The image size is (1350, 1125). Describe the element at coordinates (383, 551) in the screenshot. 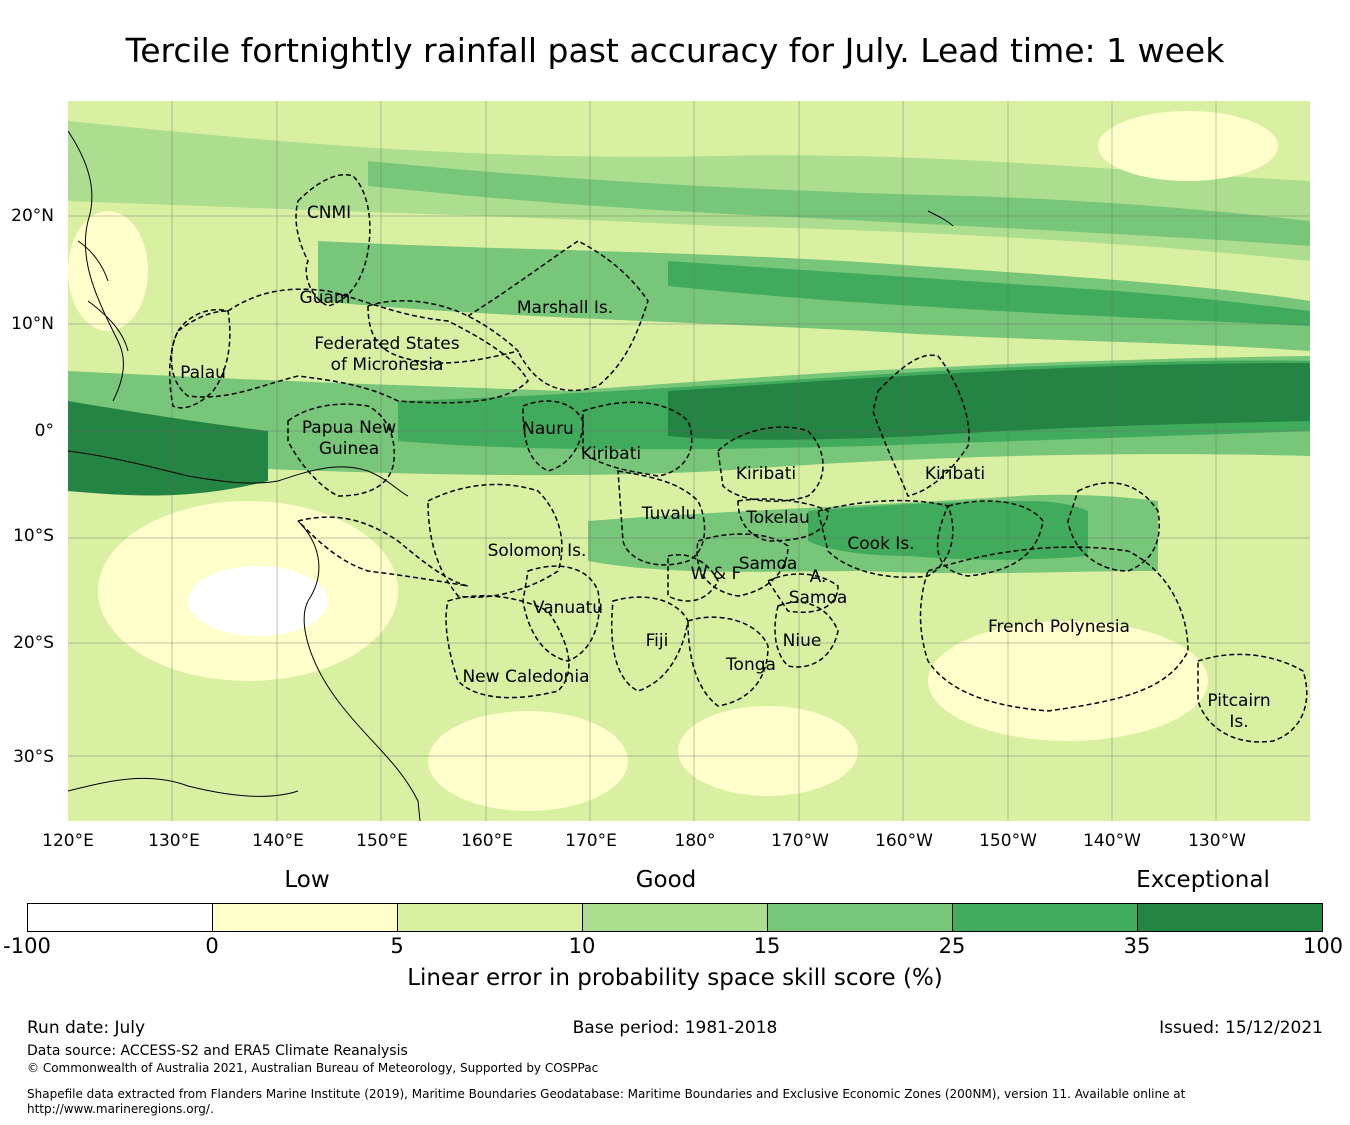

I see `boundary-png-south` at that location.